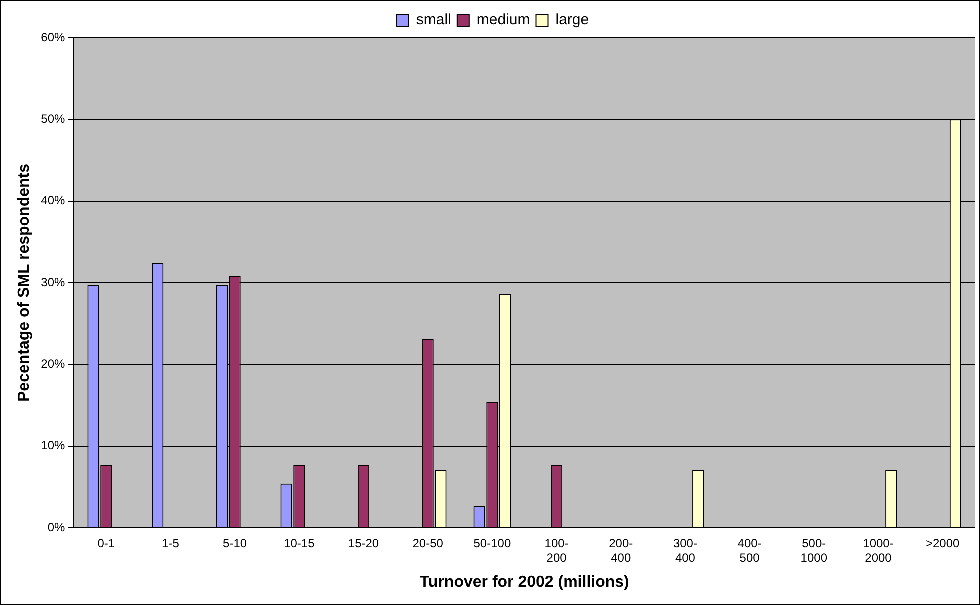 The image size is (980, 605). Describe the element at coordinates (53, 282) in the screenshot. I see `y-tick-label: 30%` at that location.